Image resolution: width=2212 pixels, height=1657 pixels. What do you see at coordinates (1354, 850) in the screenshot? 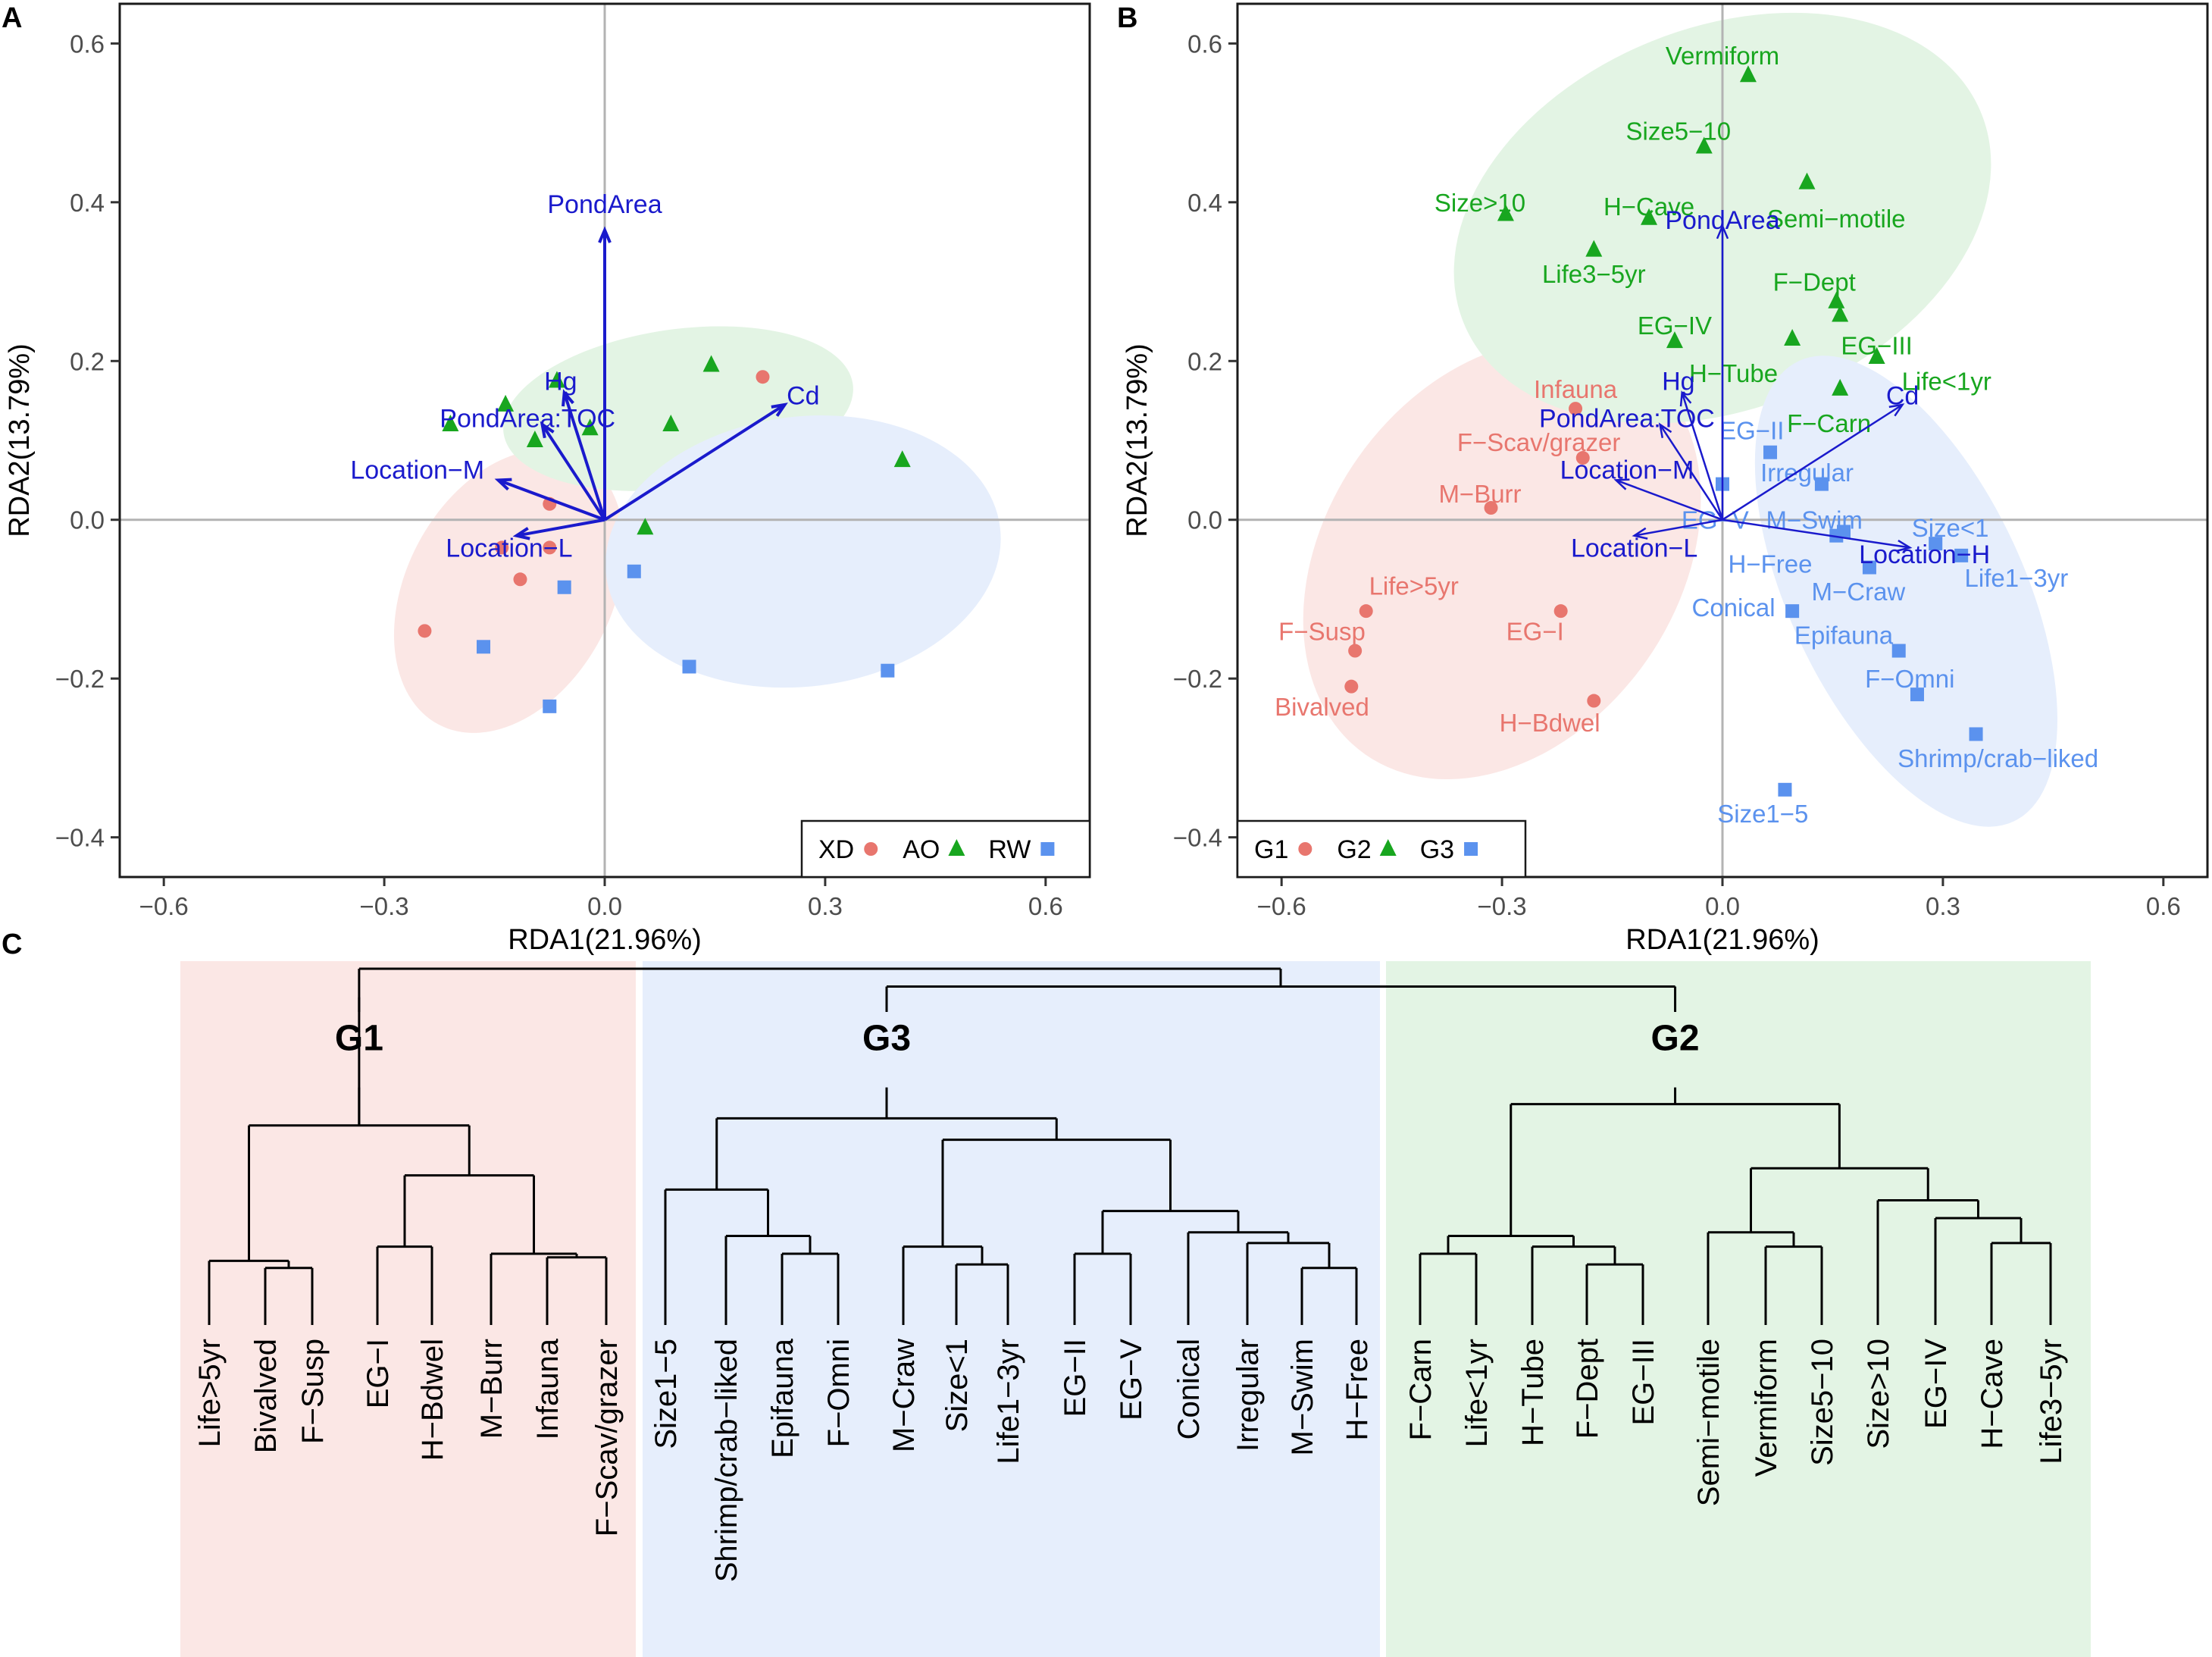
I see `legend-label: G2` at bounding box center [1354, 850].